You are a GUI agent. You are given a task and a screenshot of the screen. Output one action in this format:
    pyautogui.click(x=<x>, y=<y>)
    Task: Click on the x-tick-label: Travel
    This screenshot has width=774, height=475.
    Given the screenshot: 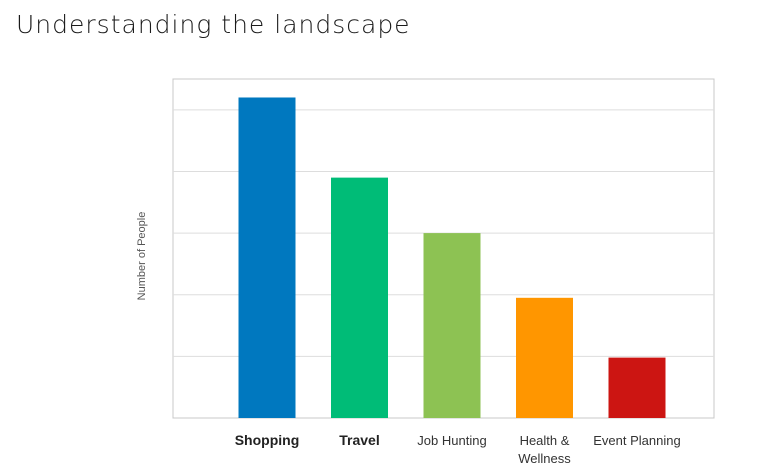 What is the action you would take?
    pyautogui.click(x=359, y=440)
    